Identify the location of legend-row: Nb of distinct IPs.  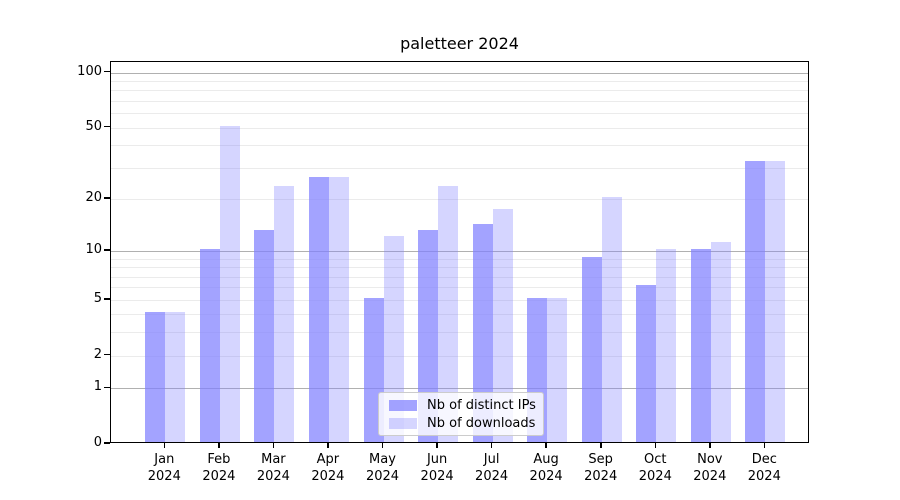
(461, 405).